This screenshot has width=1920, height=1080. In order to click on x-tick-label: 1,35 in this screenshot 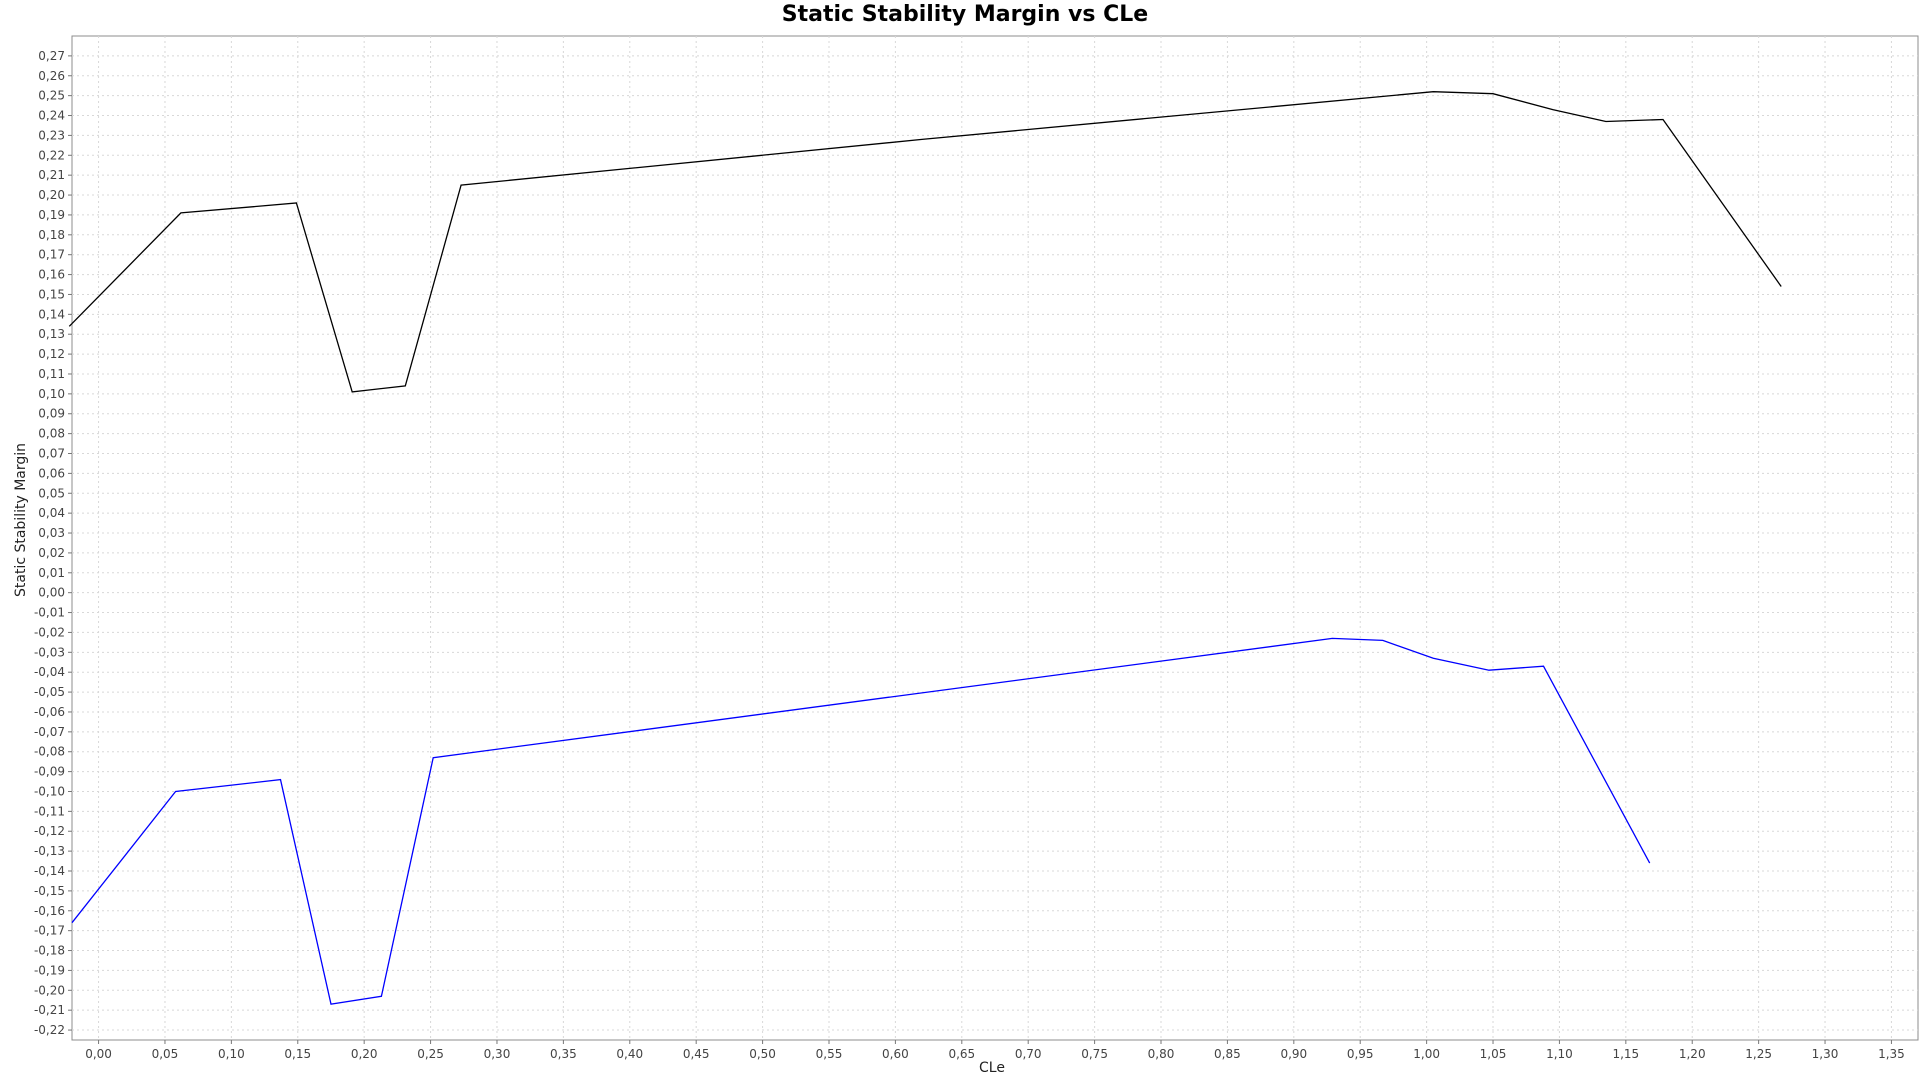, I will do `click(1891, 1054)`.